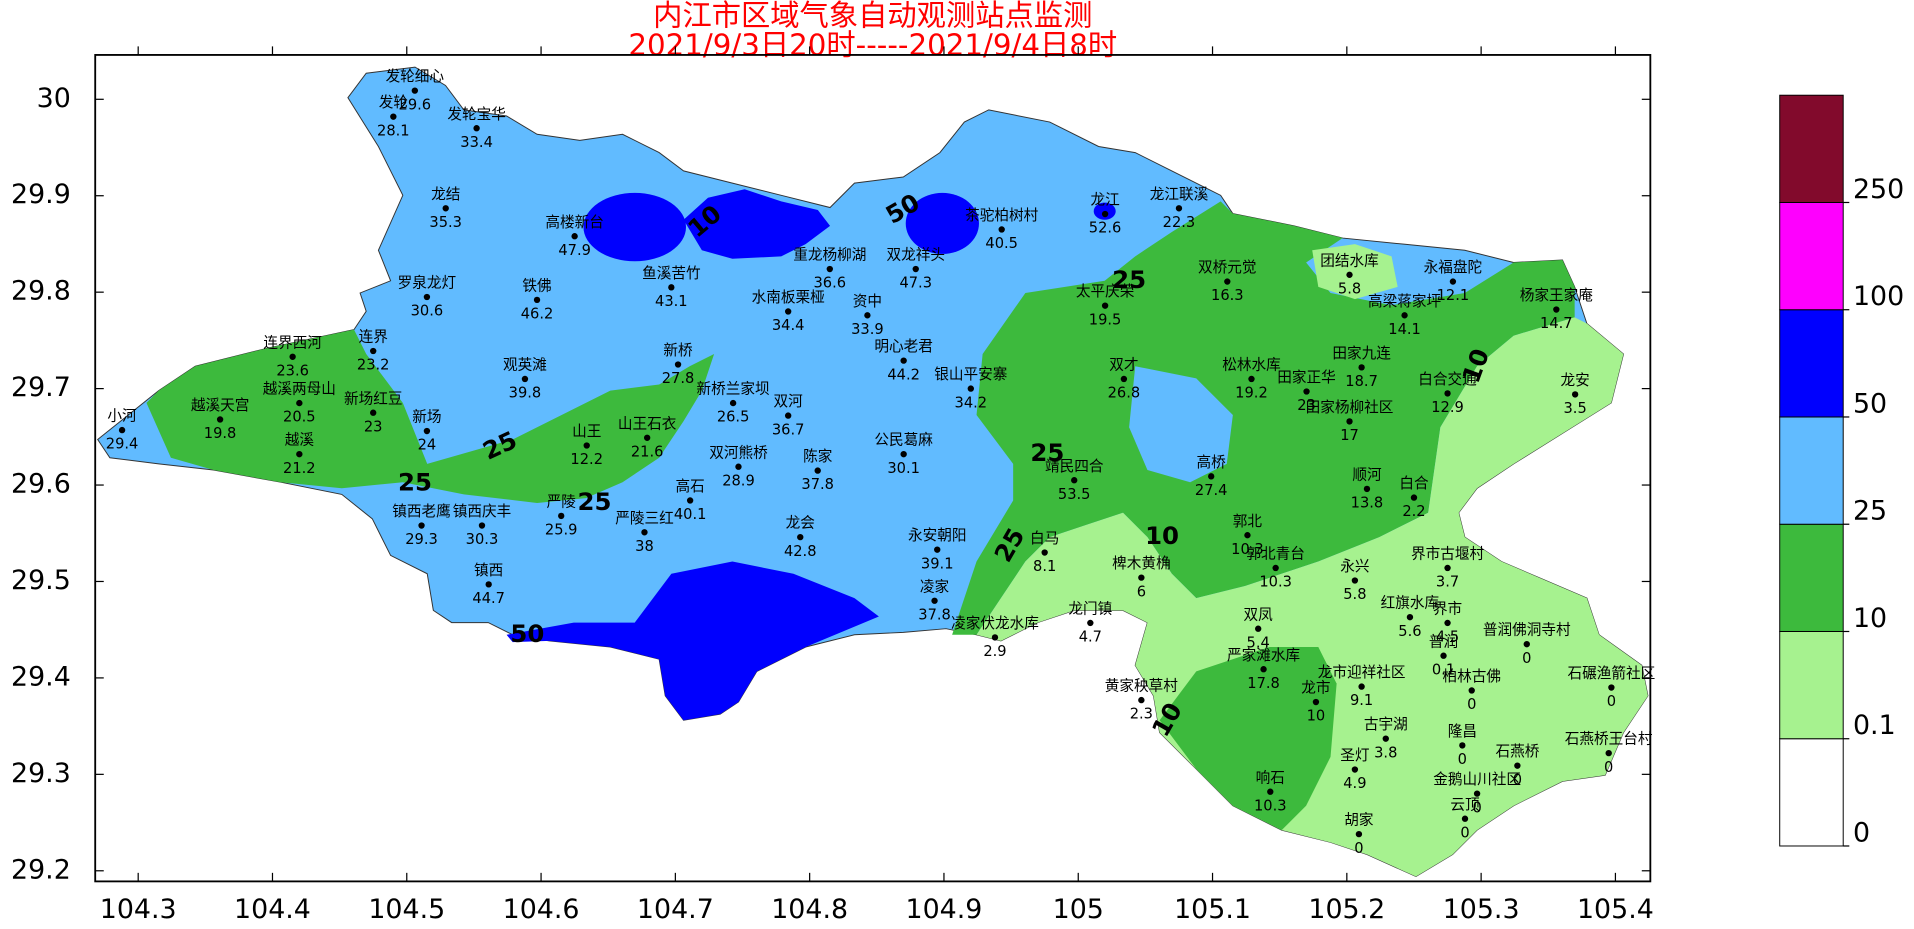  Describe the element at coordinates (1355, 755) in the screenshot. I see `station-name: 圣灯` at that location.